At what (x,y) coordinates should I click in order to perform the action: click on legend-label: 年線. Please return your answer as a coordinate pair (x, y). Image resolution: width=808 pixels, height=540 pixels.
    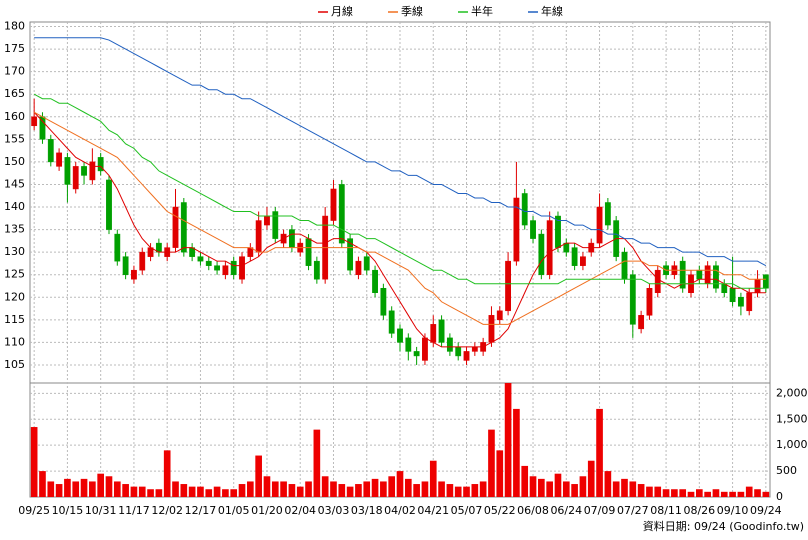
    Looking at the image, I should click on (552, 11).